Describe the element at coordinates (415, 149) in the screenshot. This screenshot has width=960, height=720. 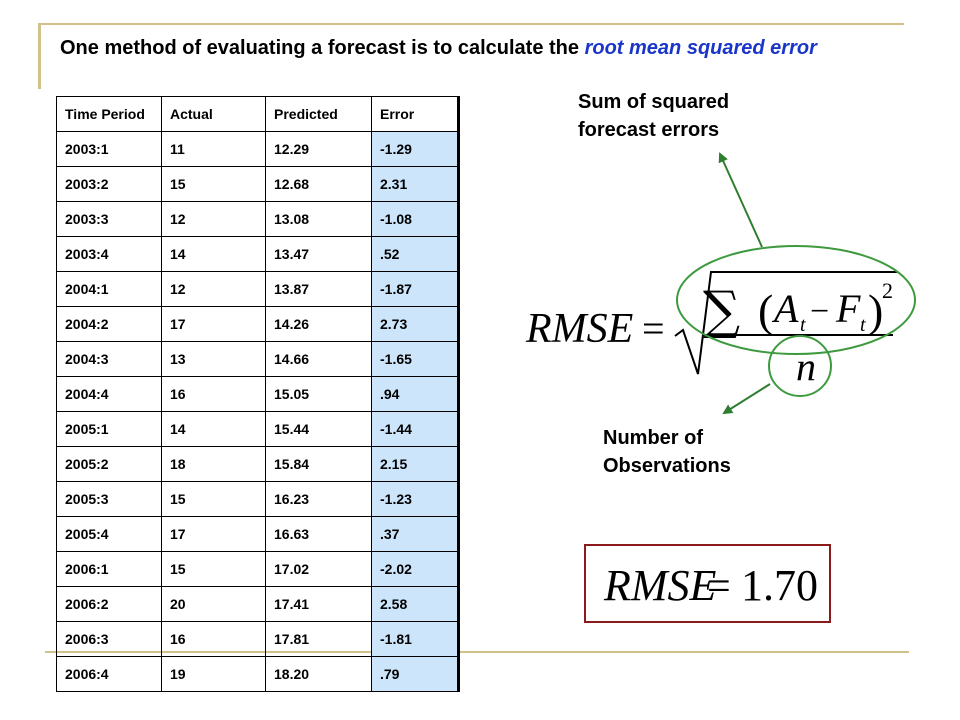
I see `error-cell: -1.29` at that location.